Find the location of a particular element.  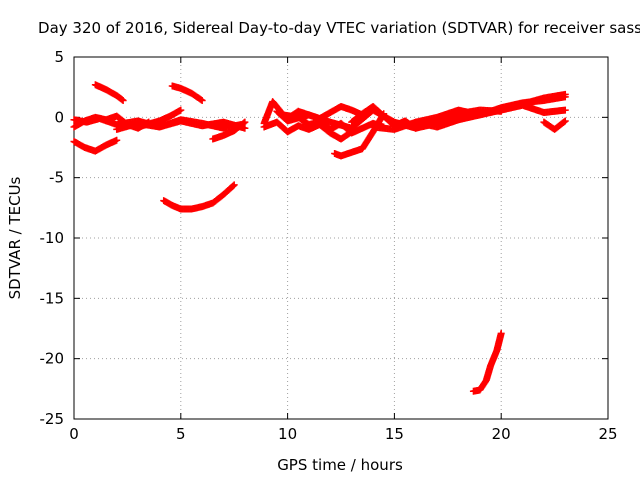

y-tick-label: 5 is located at coordinates (59, 57).